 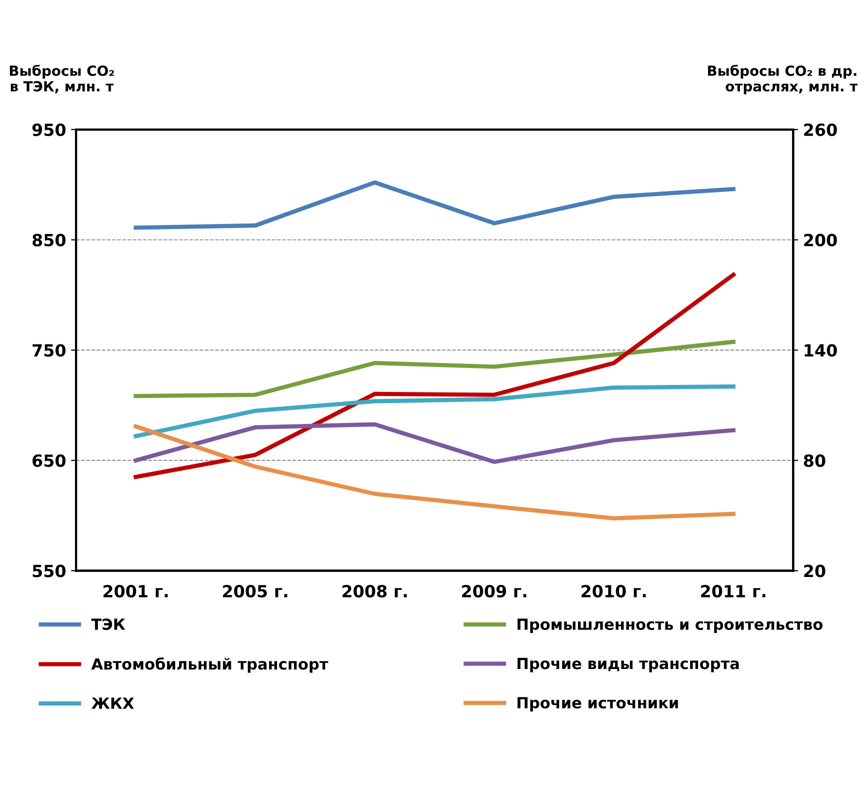 What do you see at coordinates (670, 625) in the screenshot?
I see `legend-label: Промышленность и строительство` at bounding box center [670, 625].